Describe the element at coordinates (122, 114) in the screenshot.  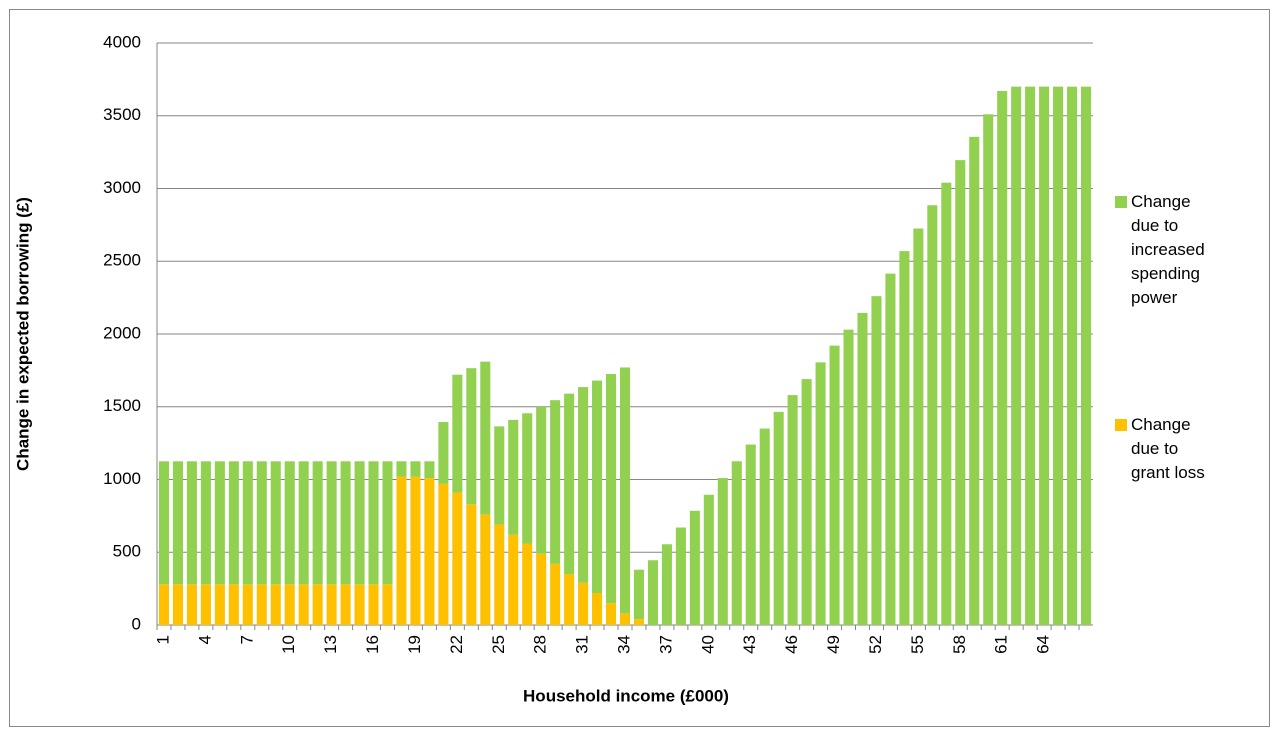
I see `y-tick-label: 3500` at that location.